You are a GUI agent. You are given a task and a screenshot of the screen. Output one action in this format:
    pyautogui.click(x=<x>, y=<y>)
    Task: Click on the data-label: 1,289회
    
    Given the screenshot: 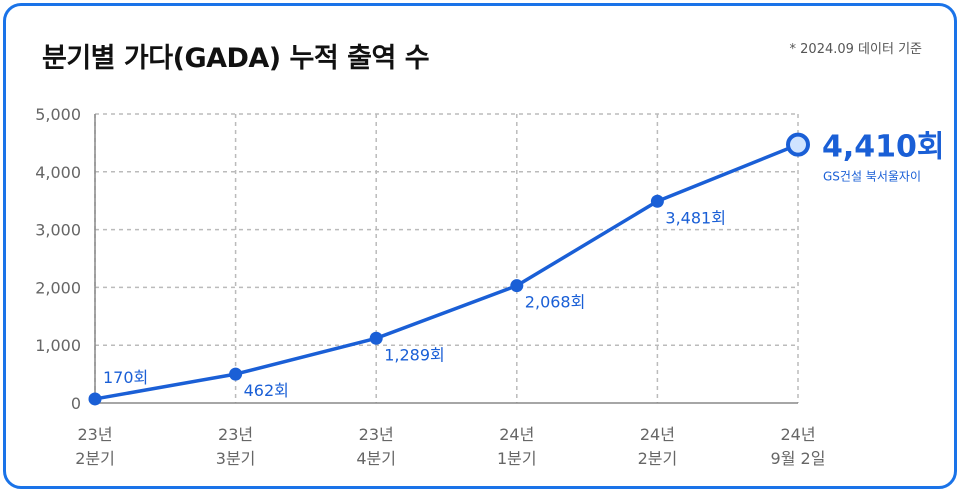 What is the action you would take?
    pyautogui.click(x=414, y=354)
    